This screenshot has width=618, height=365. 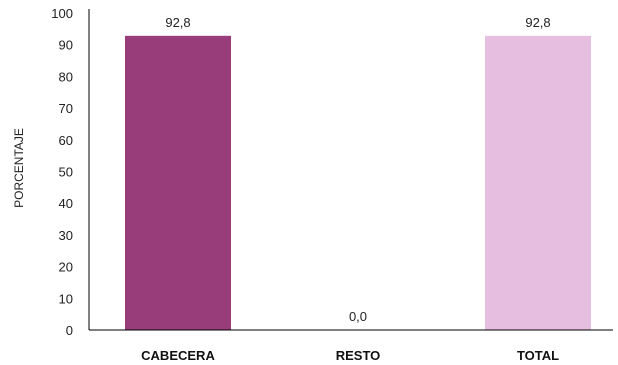 What do you see at coordinates (66, 267) in the screenshot?
I see `y-tick-label: 20` at bounding box center [66, 267].